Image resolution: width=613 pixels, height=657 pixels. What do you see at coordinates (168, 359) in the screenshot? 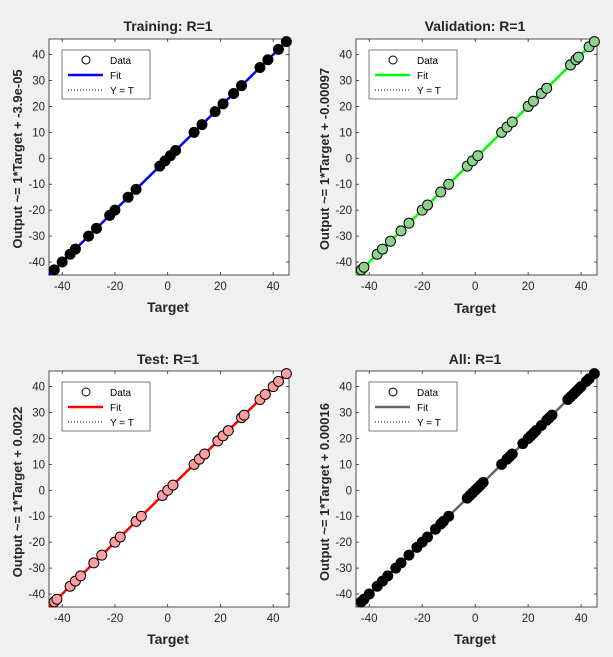
I see `chart-title: Test: R=1` at bounding box center [168, 359].